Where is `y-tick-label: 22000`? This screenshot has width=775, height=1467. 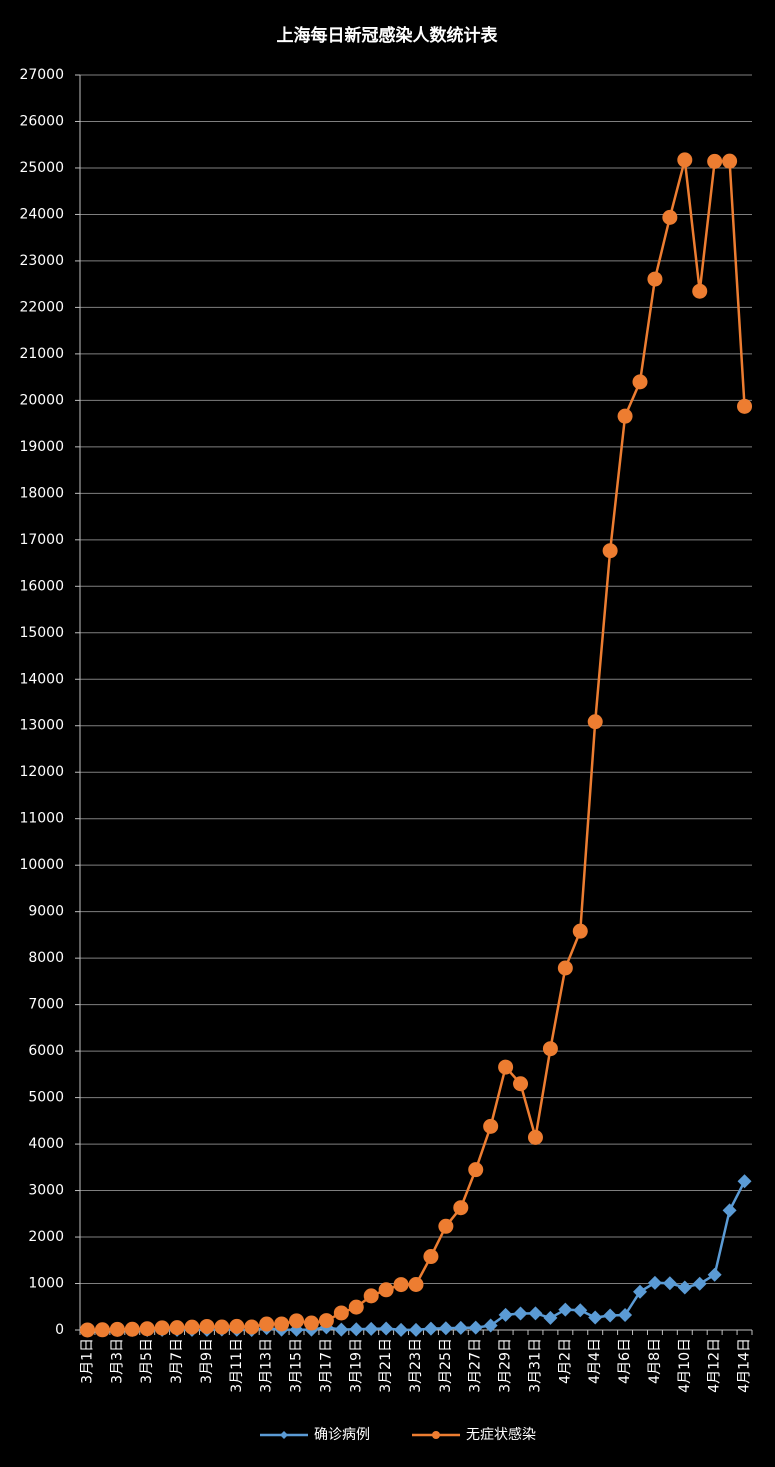 y-tick-label: 22000 is located at coordinates (41, 307).